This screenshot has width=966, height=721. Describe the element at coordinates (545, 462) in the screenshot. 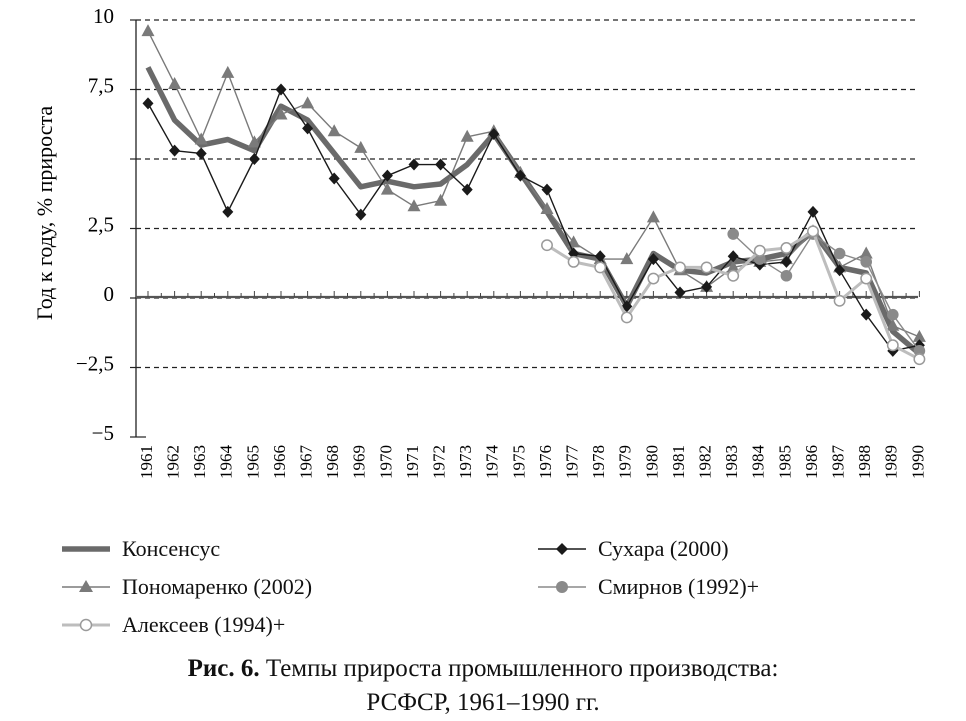

I see `x-tick-label: 1976` at that location.